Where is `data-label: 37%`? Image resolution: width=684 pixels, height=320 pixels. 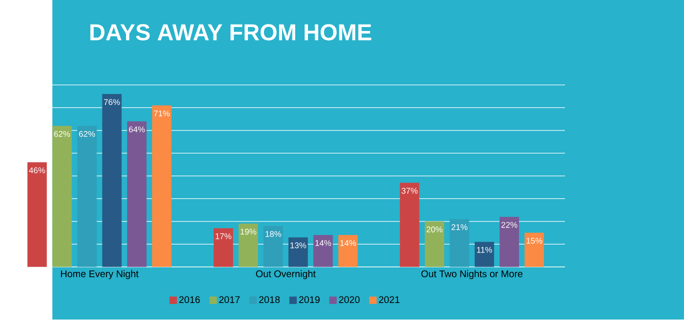
data-label: 37% is located at coordinates (410, 191).